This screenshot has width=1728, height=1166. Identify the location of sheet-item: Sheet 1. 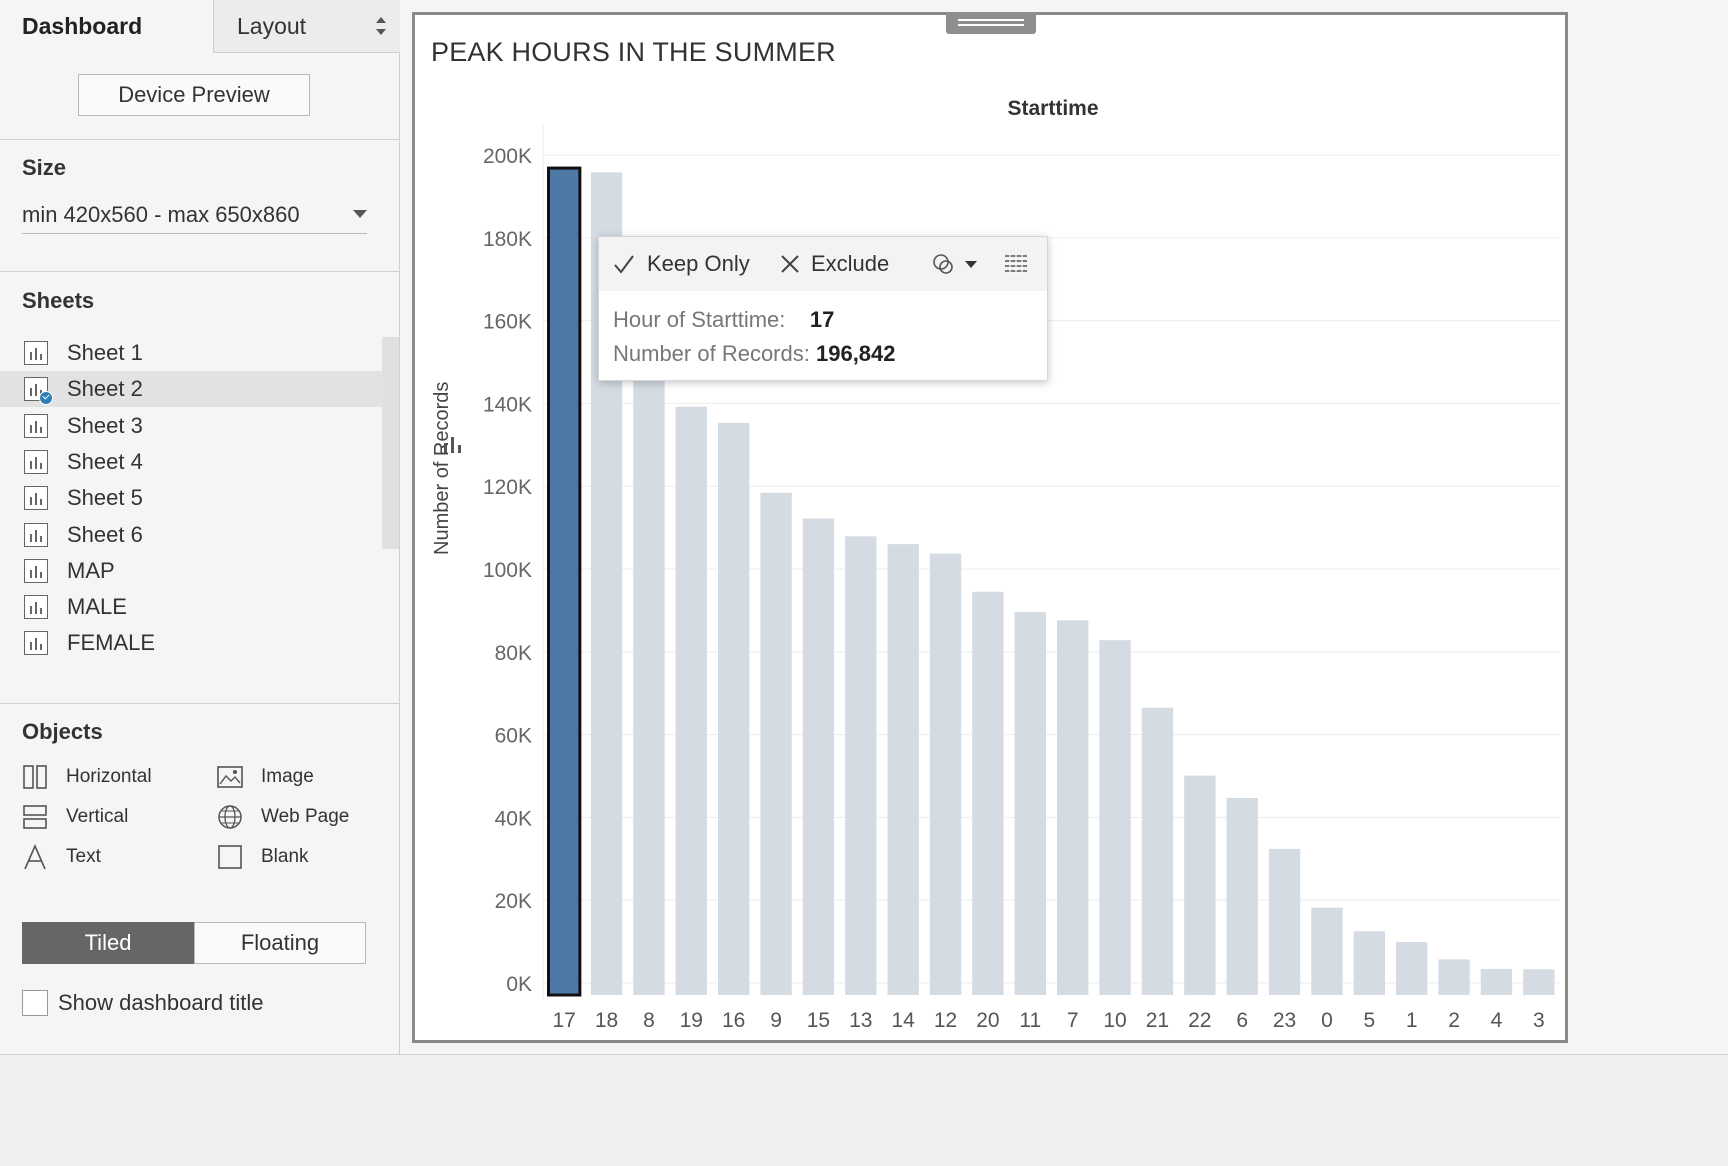
(191, 353).